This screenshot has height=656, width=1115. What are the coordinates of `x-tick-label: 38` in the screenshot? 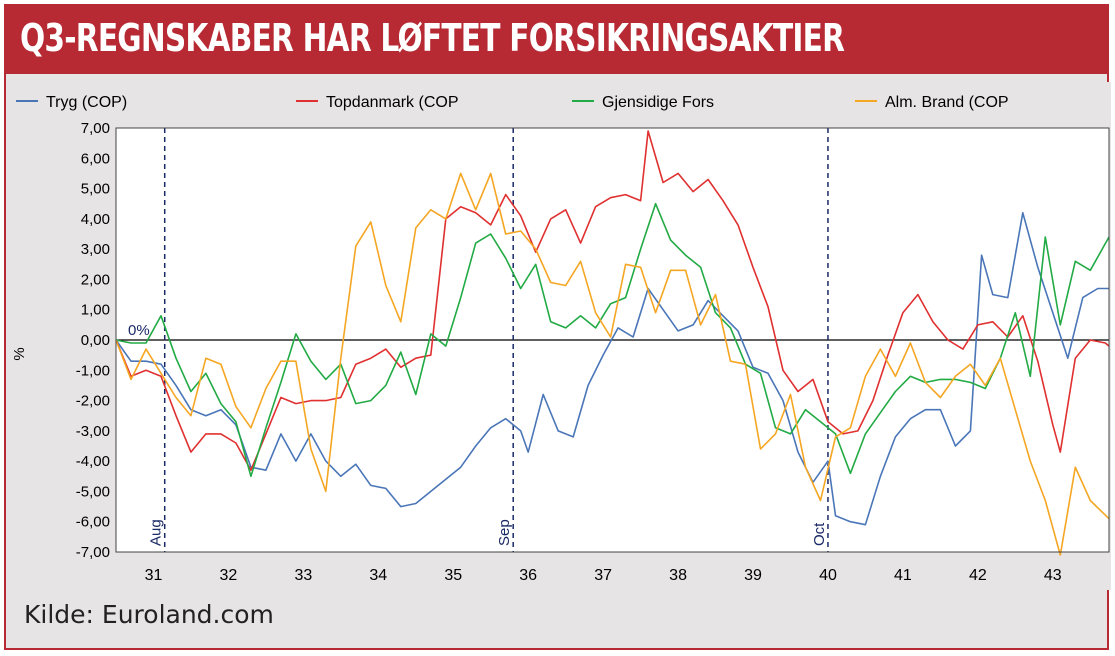 It's located at (678, 575).